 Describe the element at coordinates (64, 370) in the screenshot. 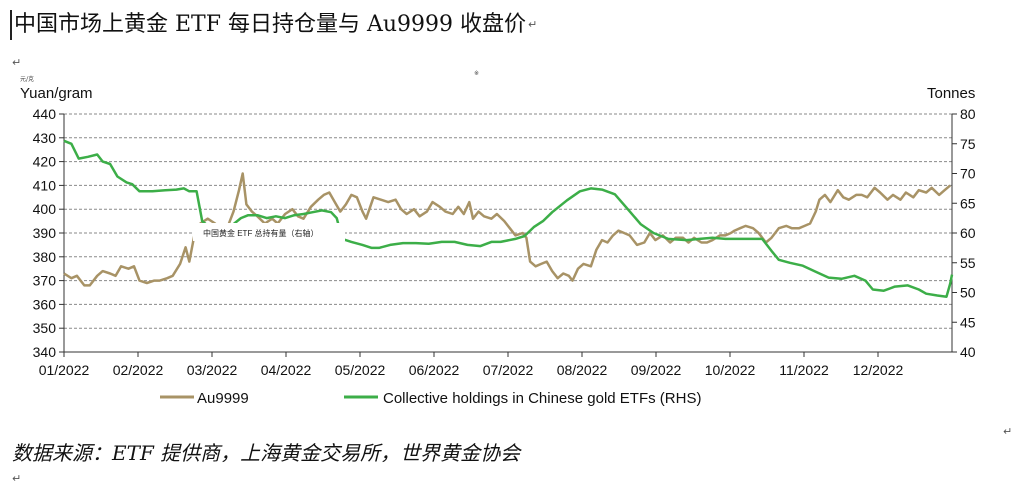

I see `x-tick-label: 01/2022` at that location.